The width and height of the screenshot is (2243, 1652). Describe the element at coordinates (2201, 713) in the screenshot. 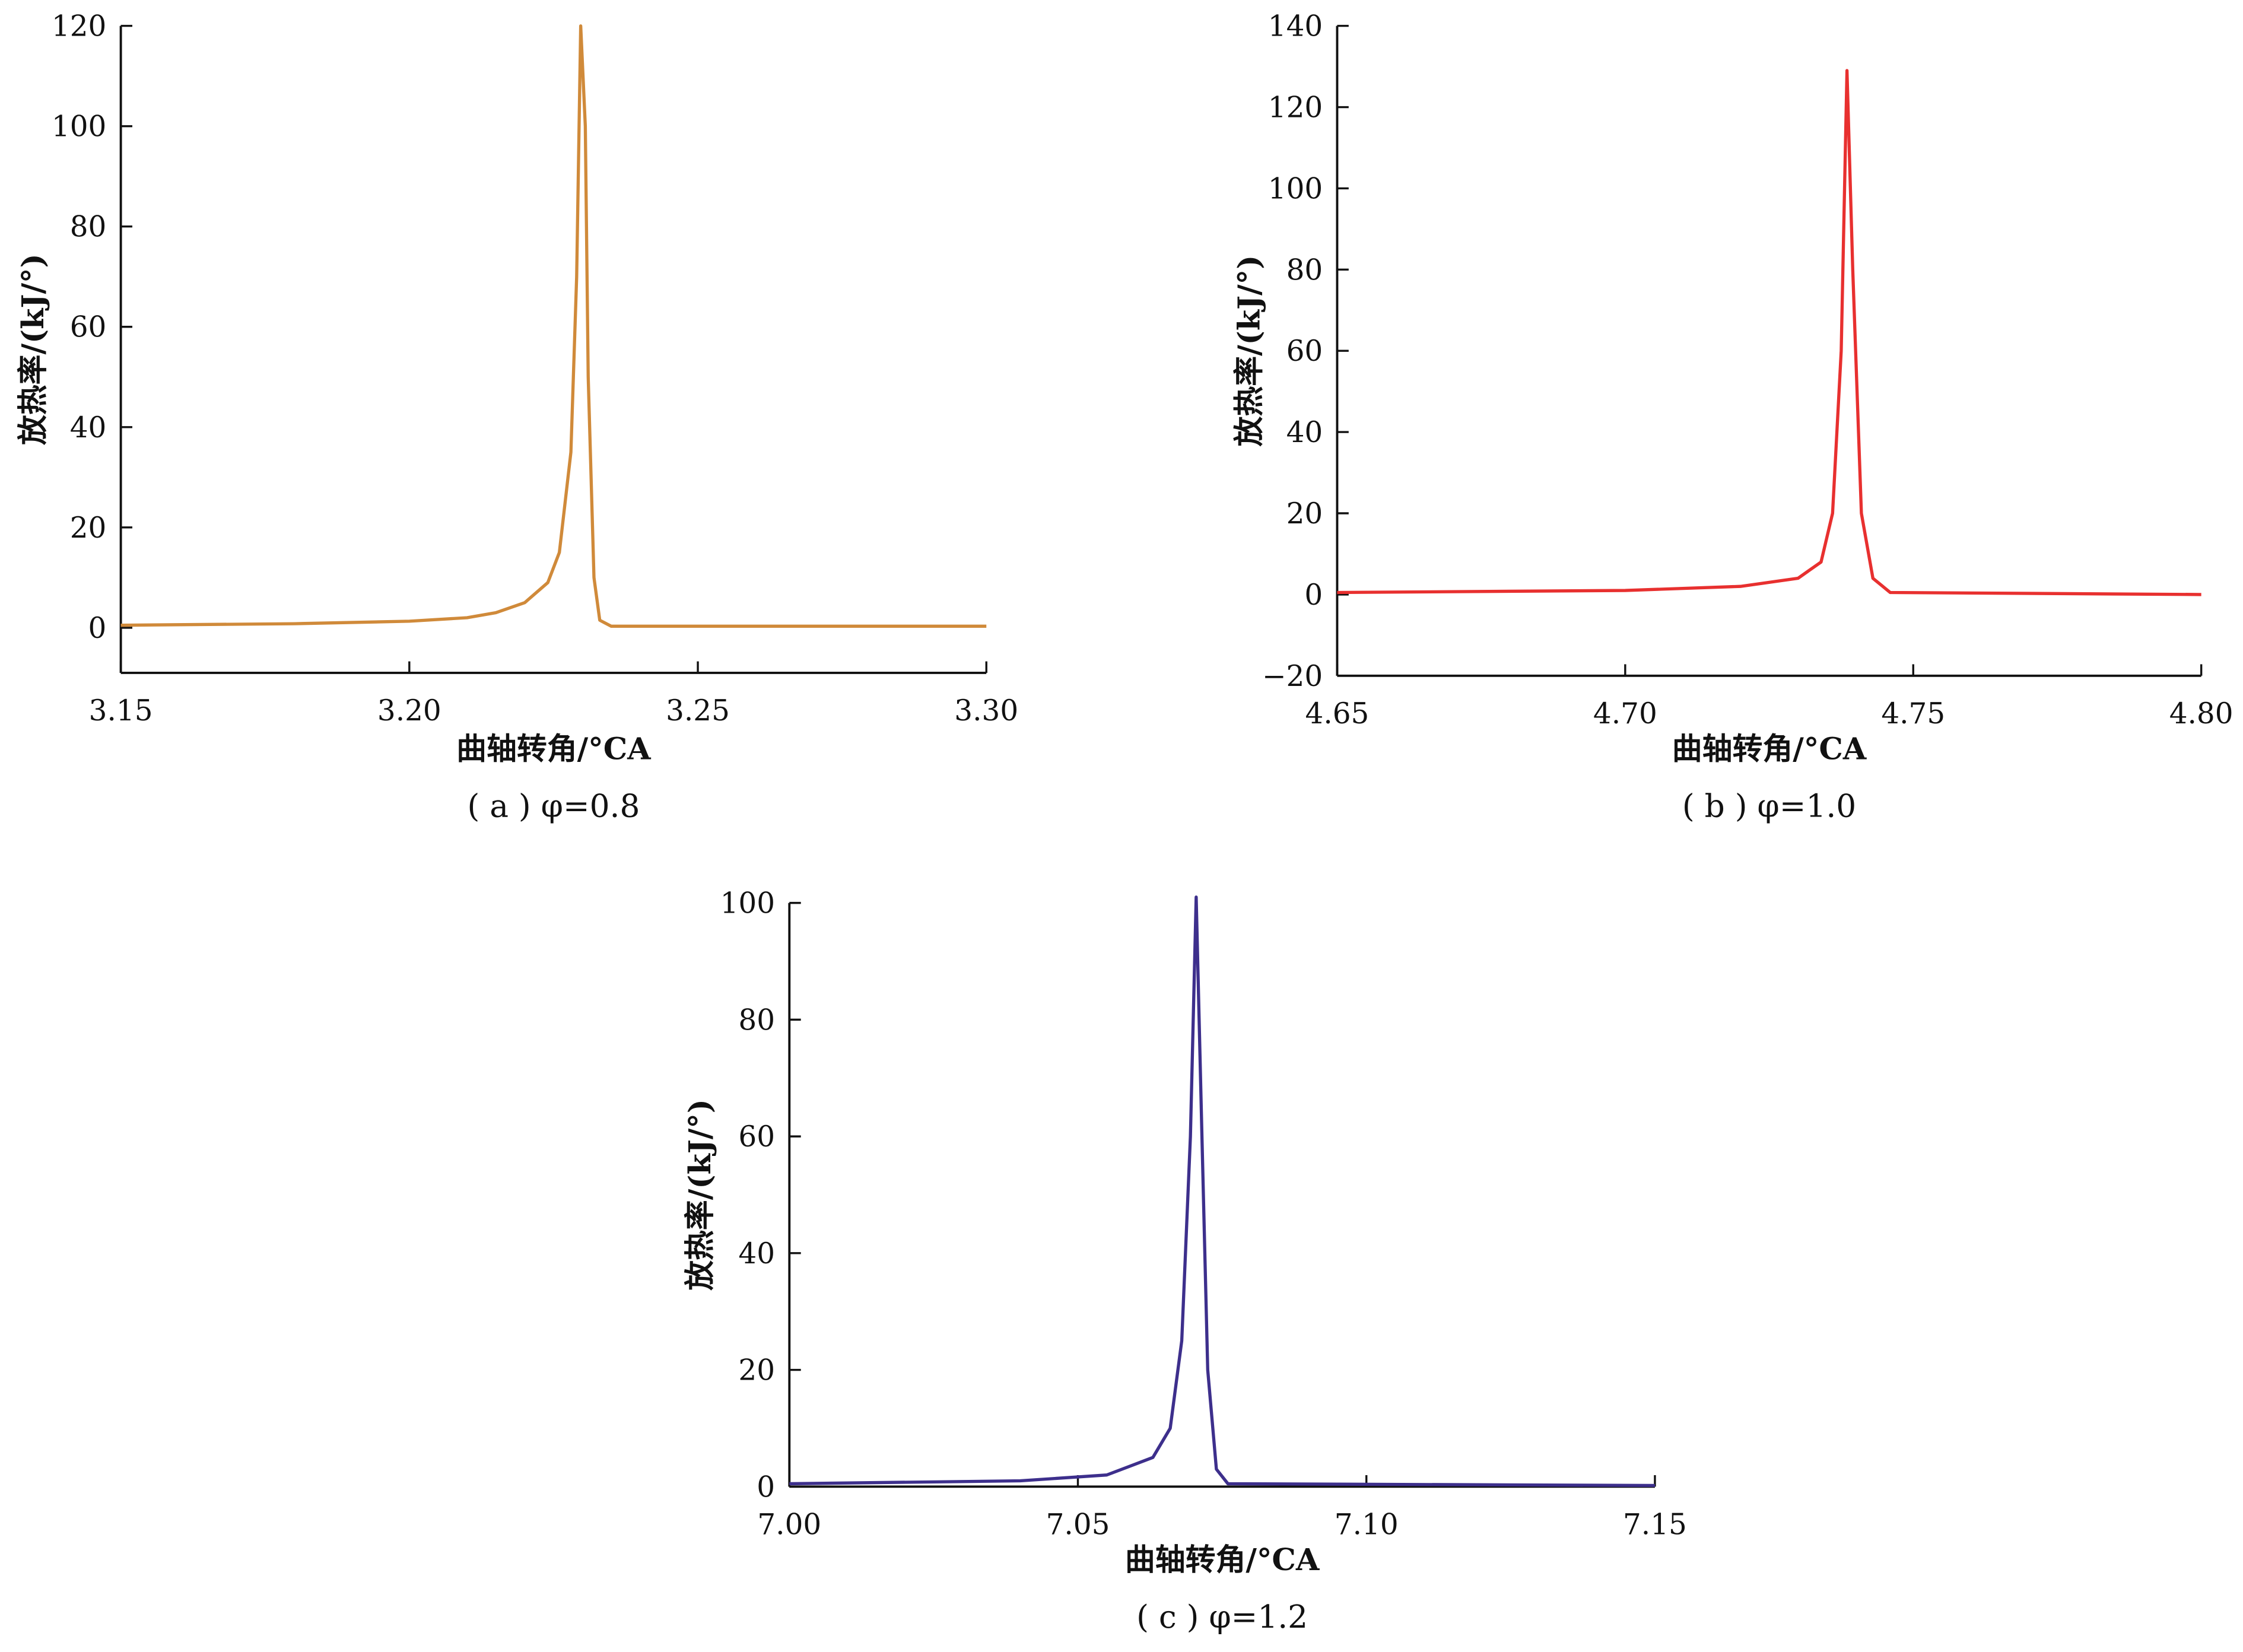

I see `x-tick-label: 4.80` at that location.